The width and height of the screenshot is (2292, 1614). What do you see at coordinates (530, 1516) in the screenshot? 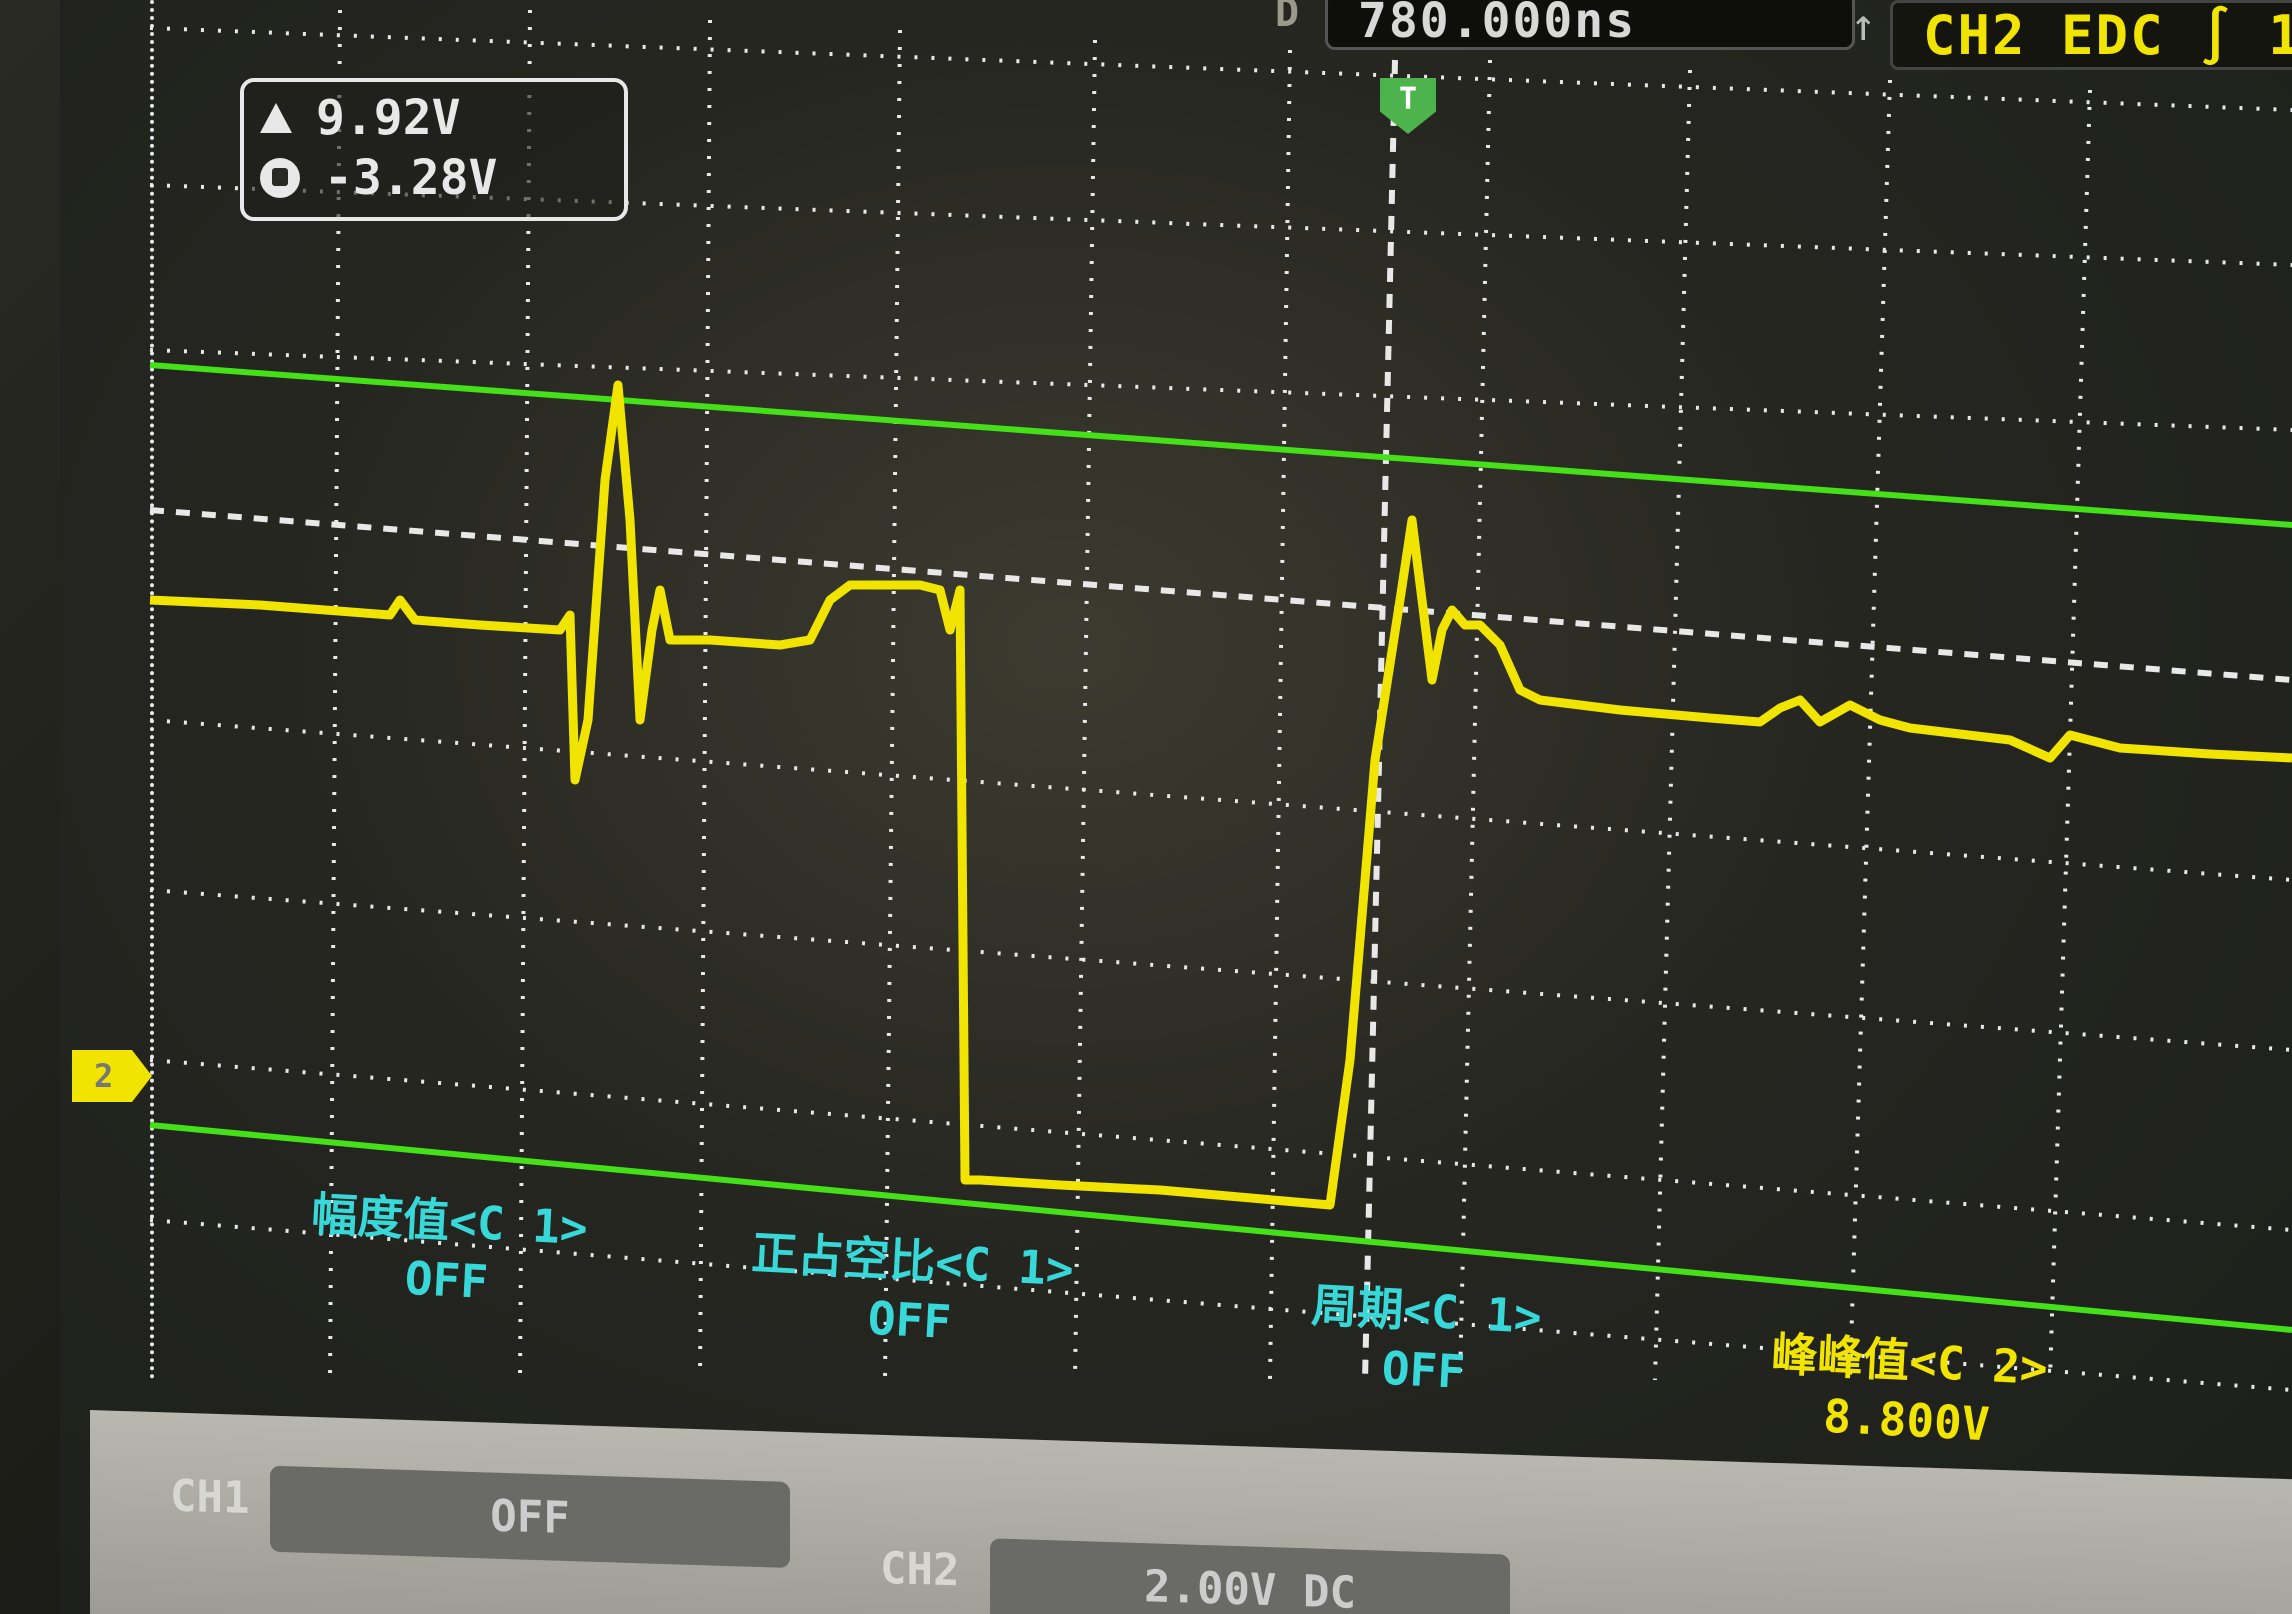
I see `ch1-setting-button: OFF` at bounding box center [530, 1516].